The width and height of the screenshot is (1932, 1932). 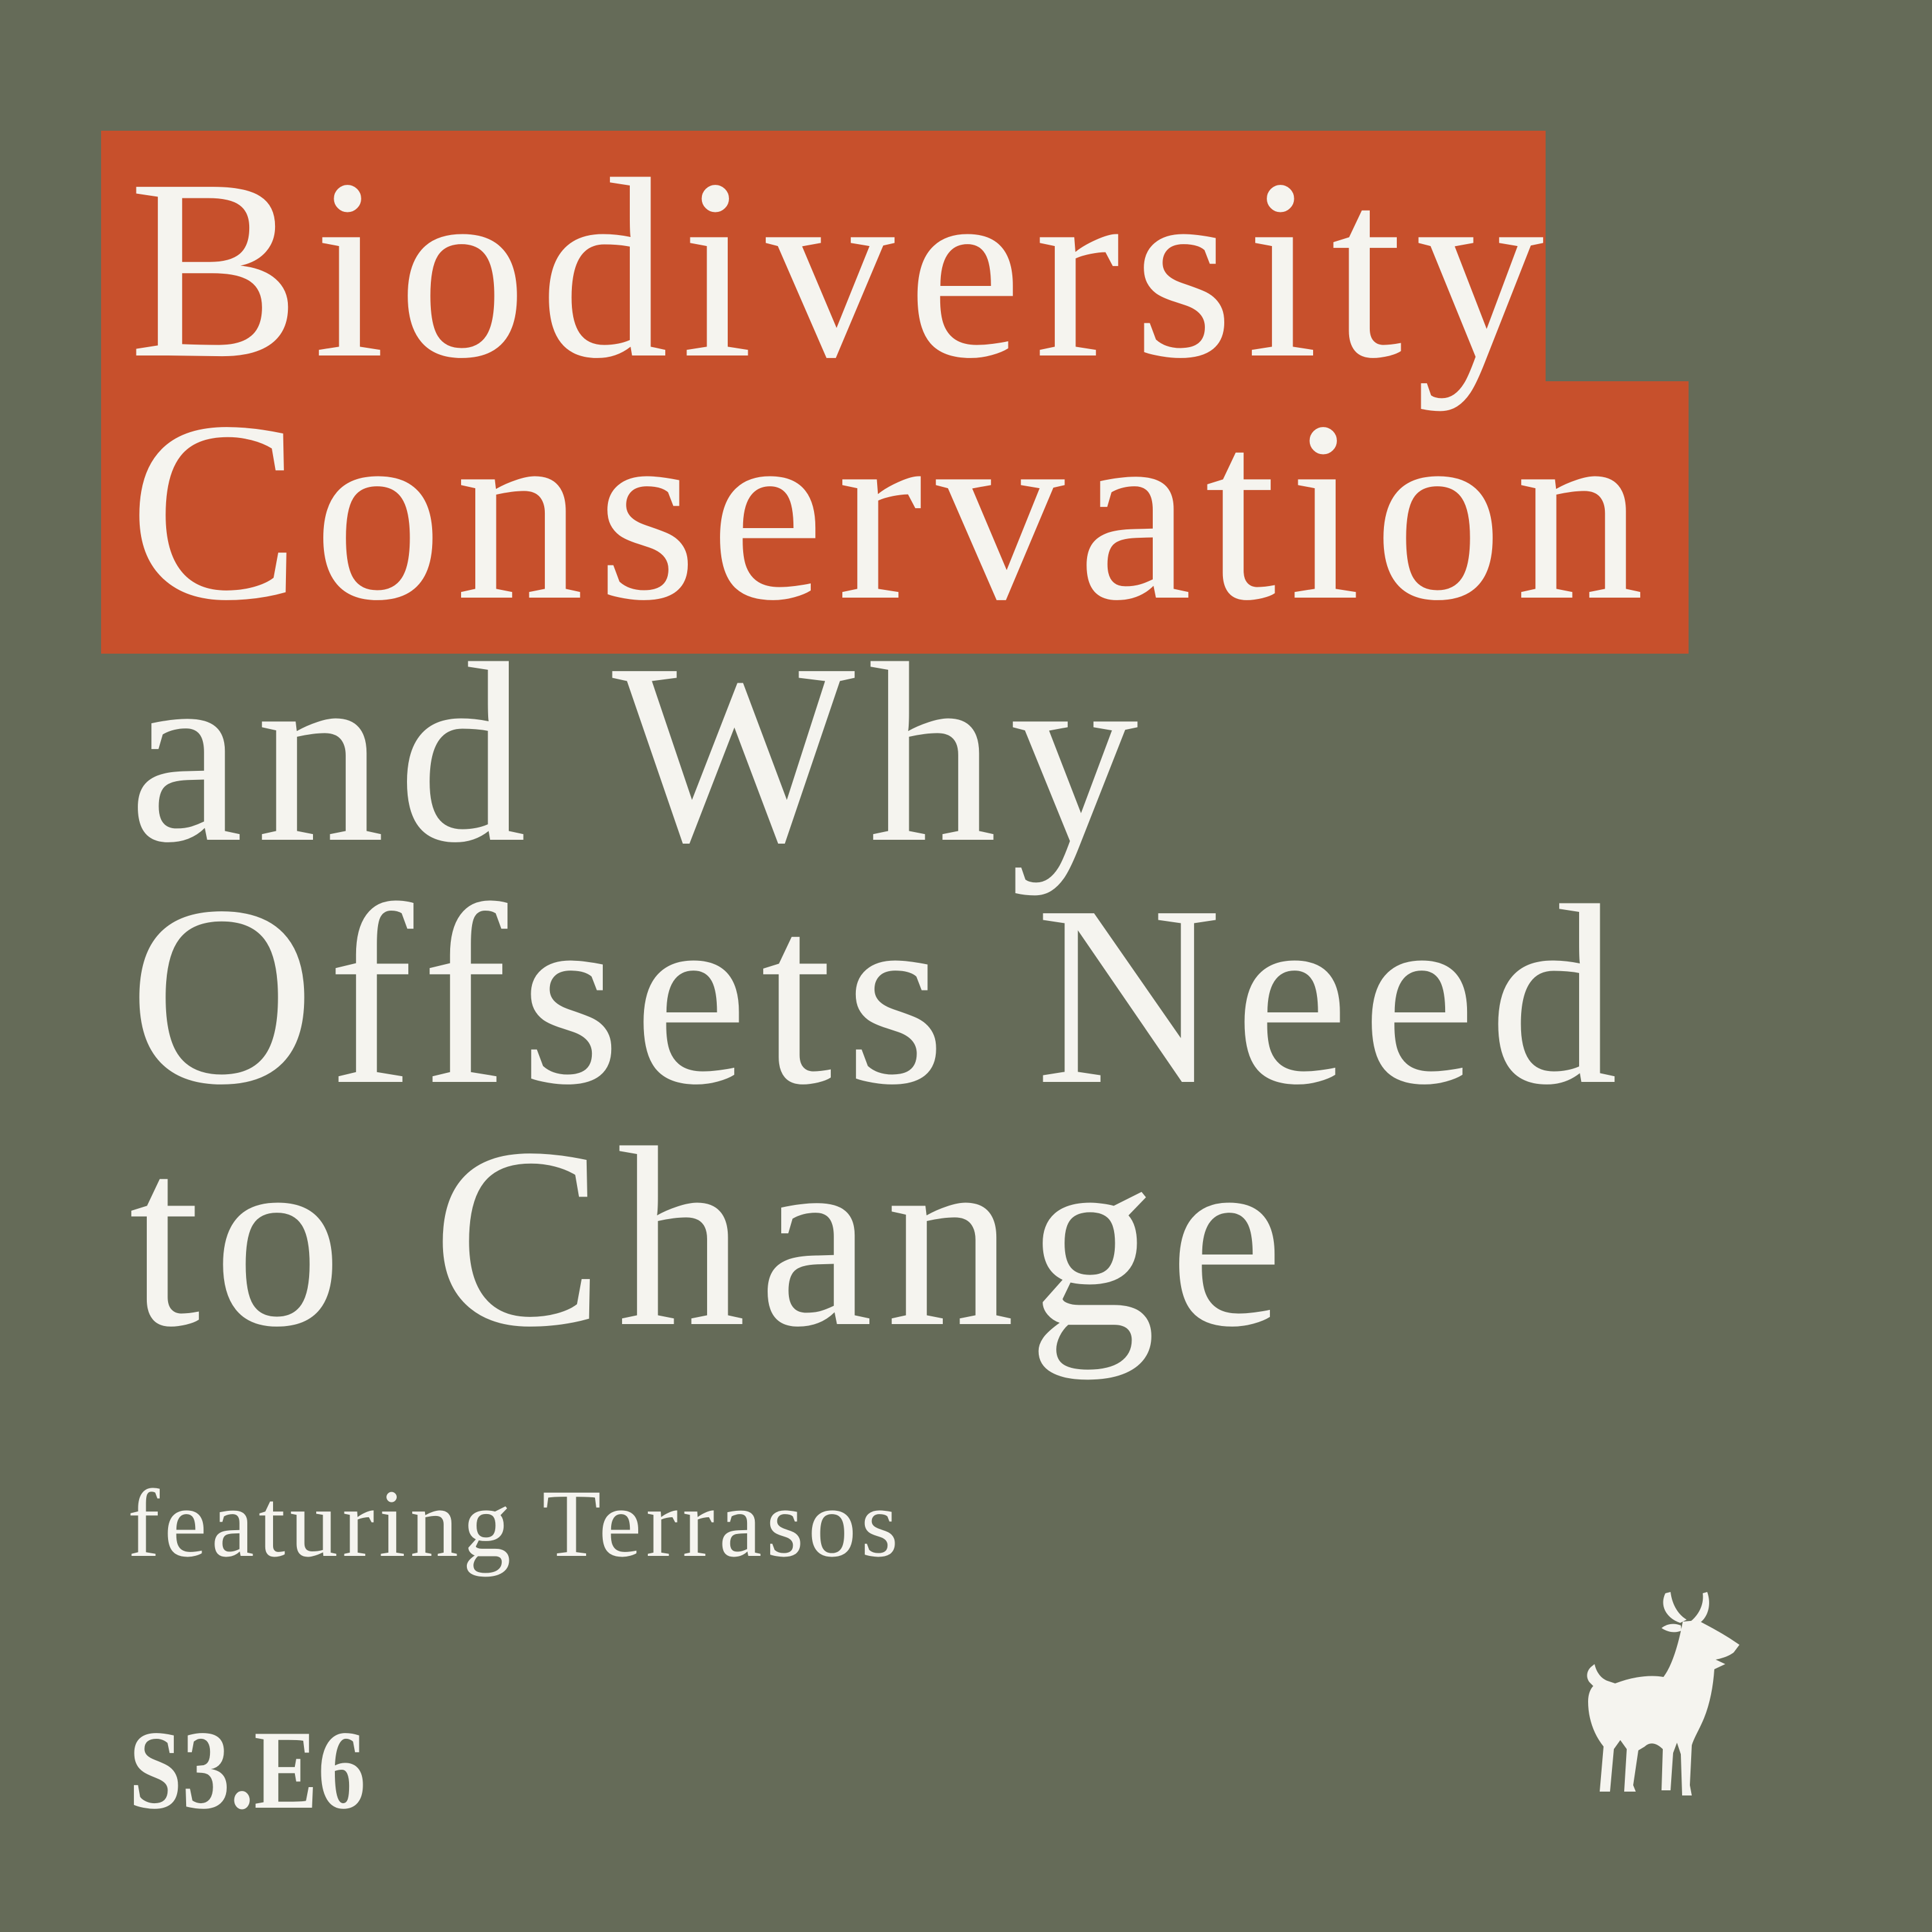 What do you see at coordinates (713, 1237) in the screenshot?
I see `title-line-5: to Change` at bounding box center [713, 1237].